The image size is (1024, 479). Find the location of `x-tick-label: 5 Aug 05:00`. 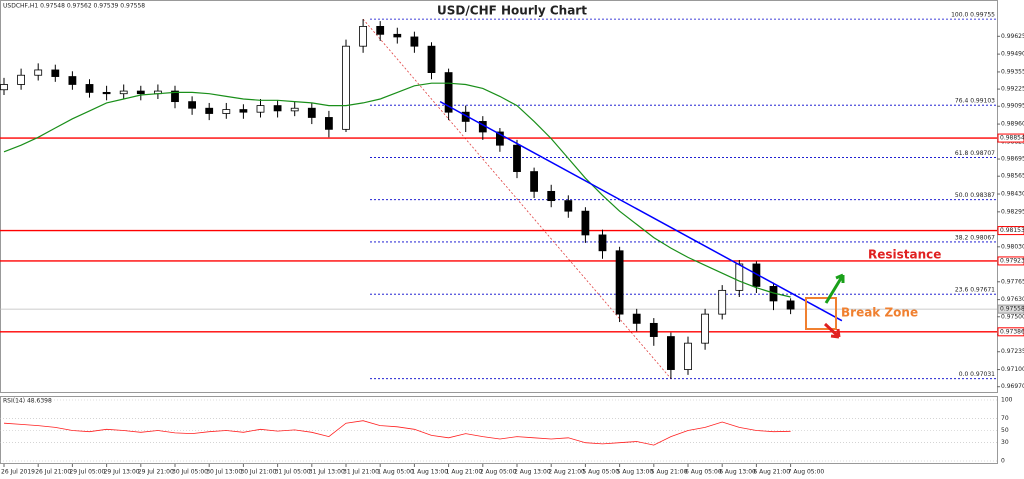

x-tick-label: 5 Aug 05:00 is located at coordinates (600, 472).